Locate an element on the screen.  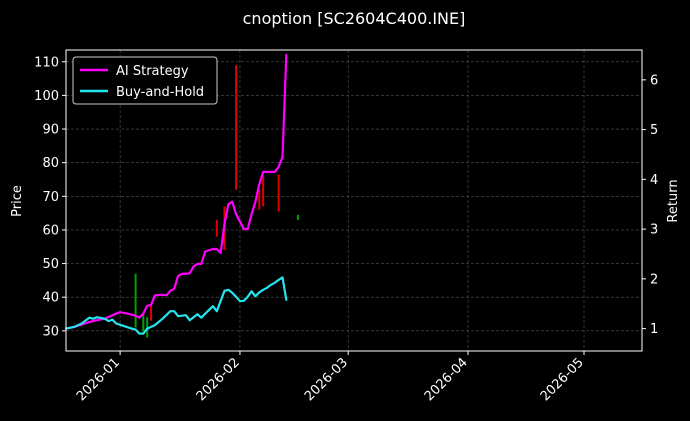
y-tick-label-30: 30 is located at coordinates (50, 331).